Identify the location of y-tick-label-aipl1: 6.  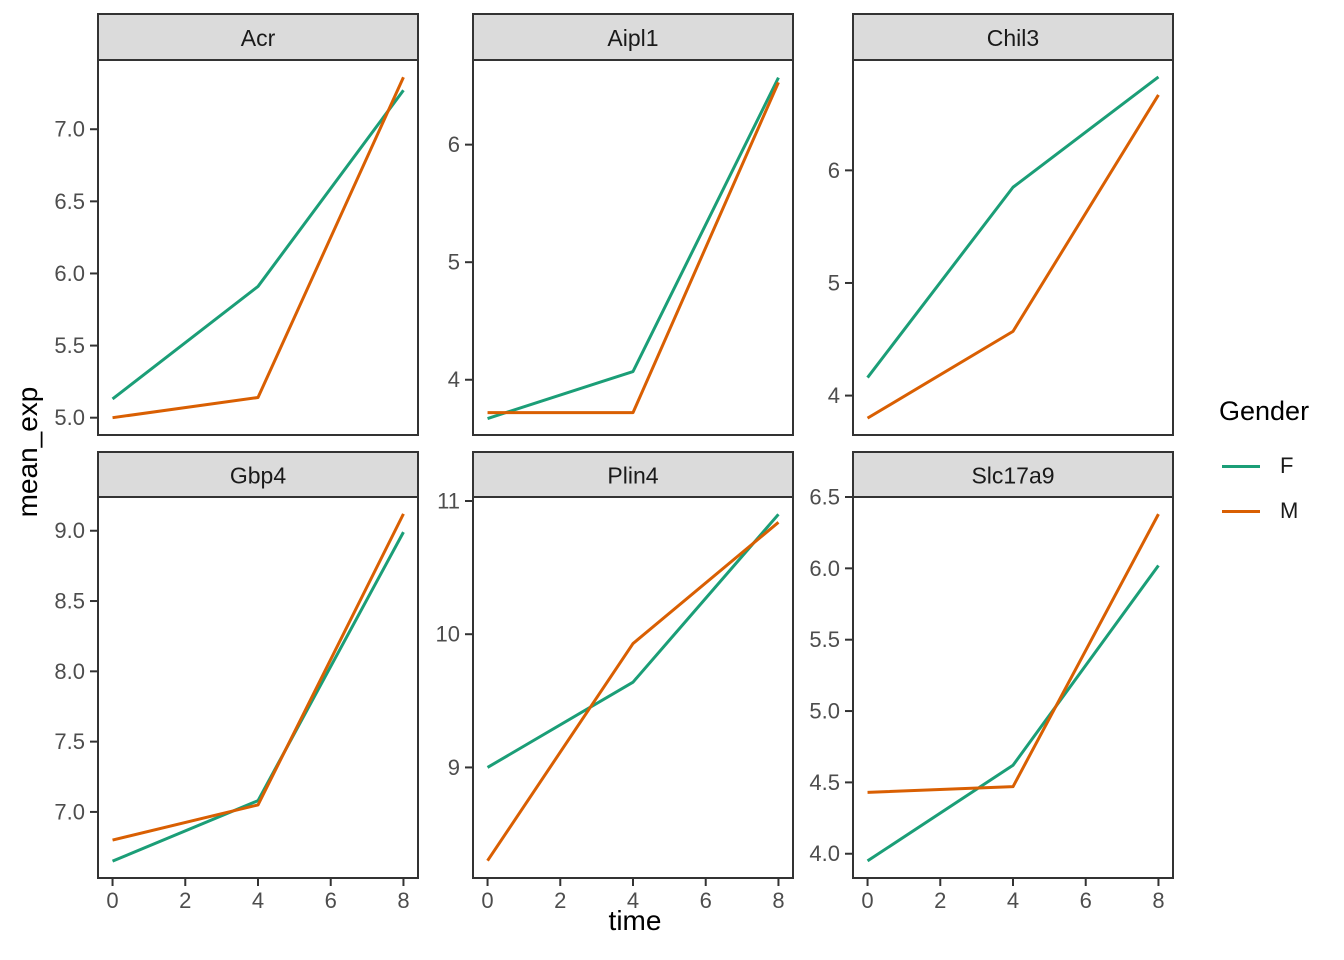
(454, 144).